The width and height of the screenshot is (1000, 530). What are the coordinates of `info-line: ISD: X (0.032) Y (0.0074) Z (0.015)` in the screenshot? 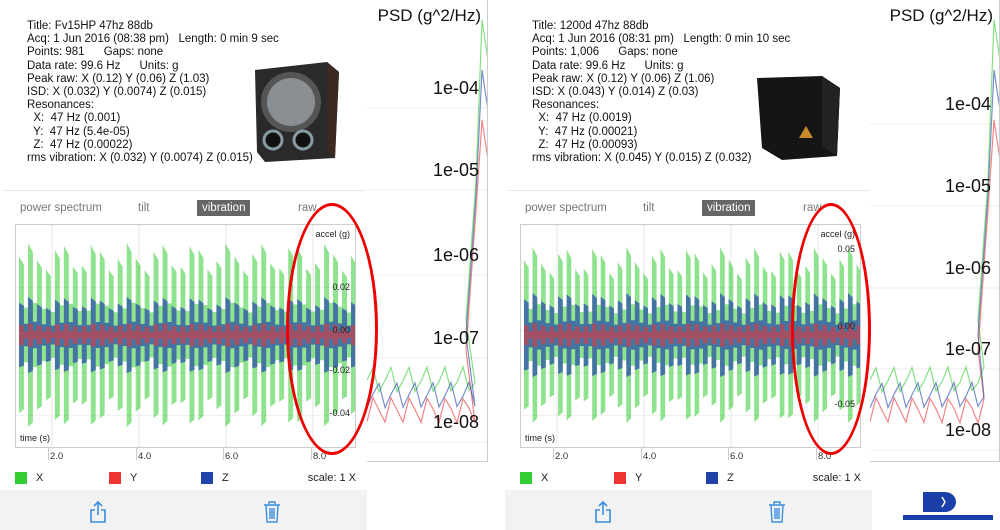 It's located at (117, 92).